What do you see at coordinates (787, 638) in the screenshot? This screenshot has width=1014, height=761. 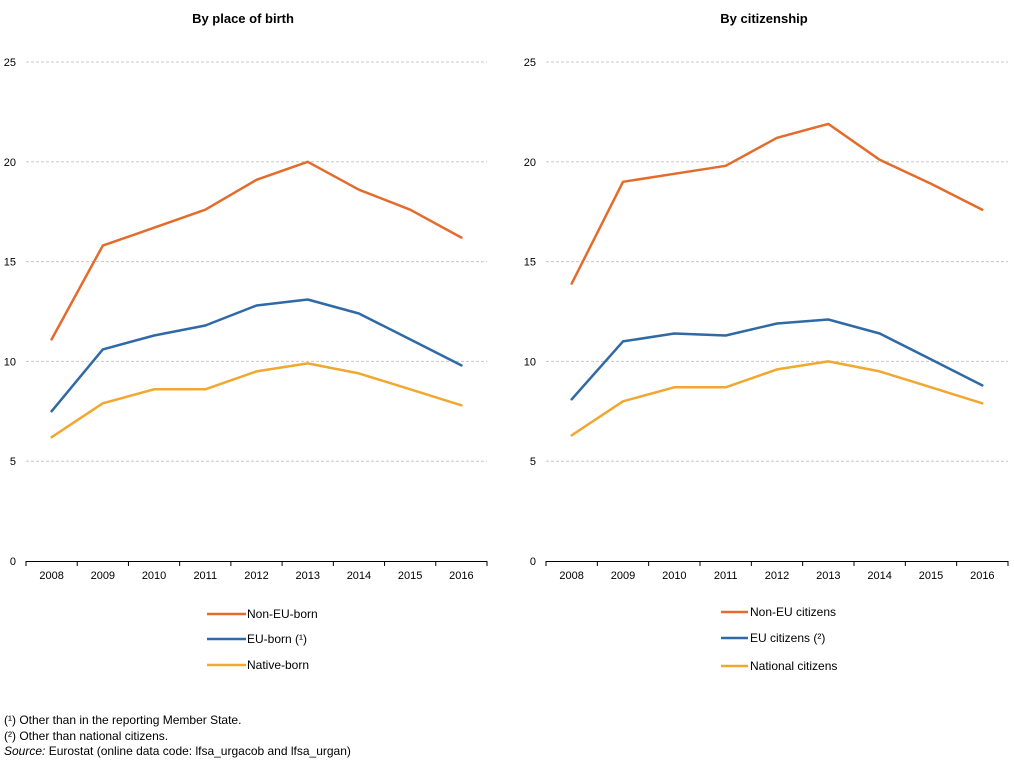 I see `legend-label: EU citizens (²)` at bounding box center [787, 638].